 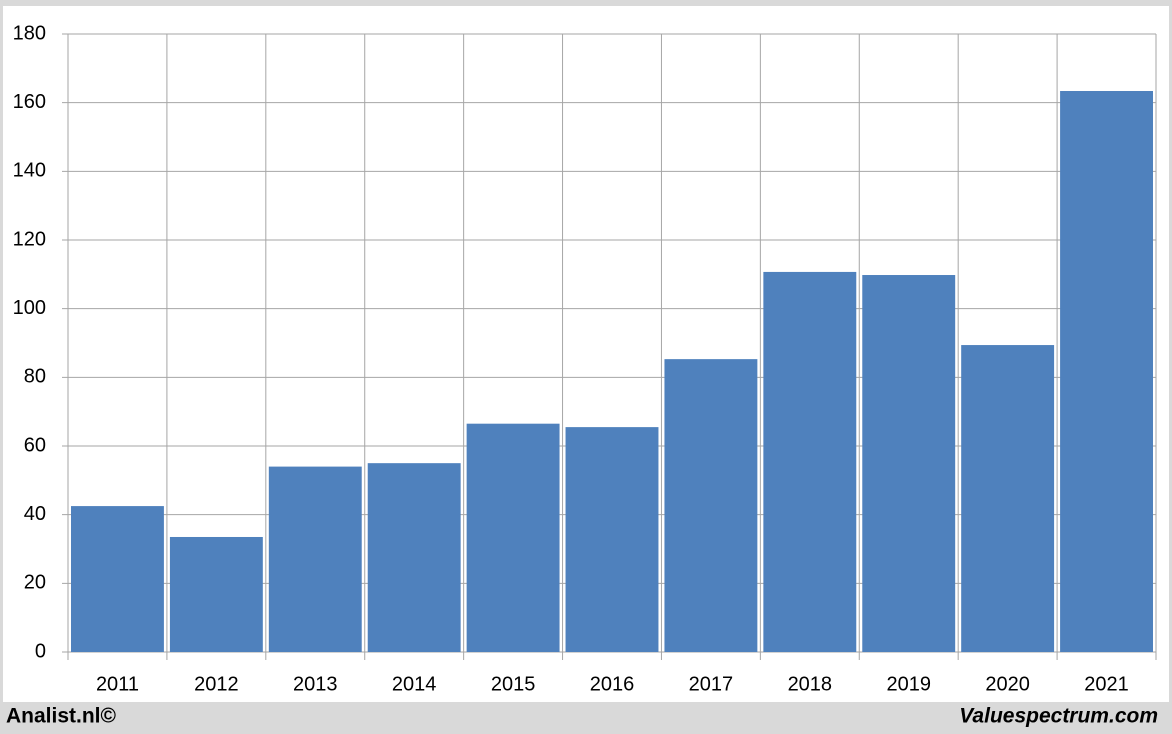 What do you see at coordinates (35, 583) in the screenshot?
I see `y-tick-label: 20` at bounding box center [35, 583].